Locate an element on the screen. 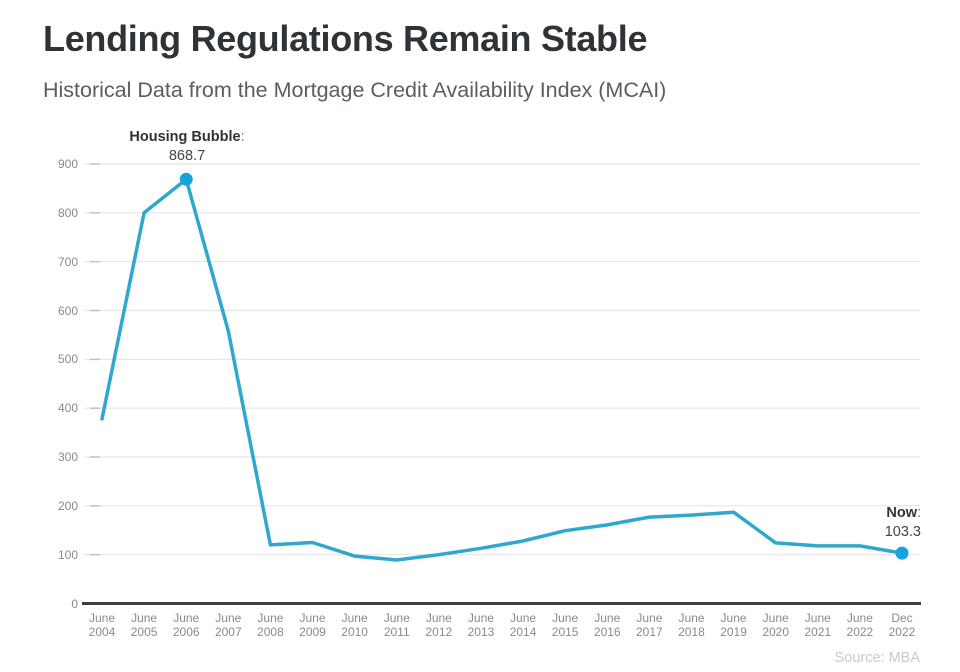  source-note: Source: MBA is located at coordinates (877, 658).